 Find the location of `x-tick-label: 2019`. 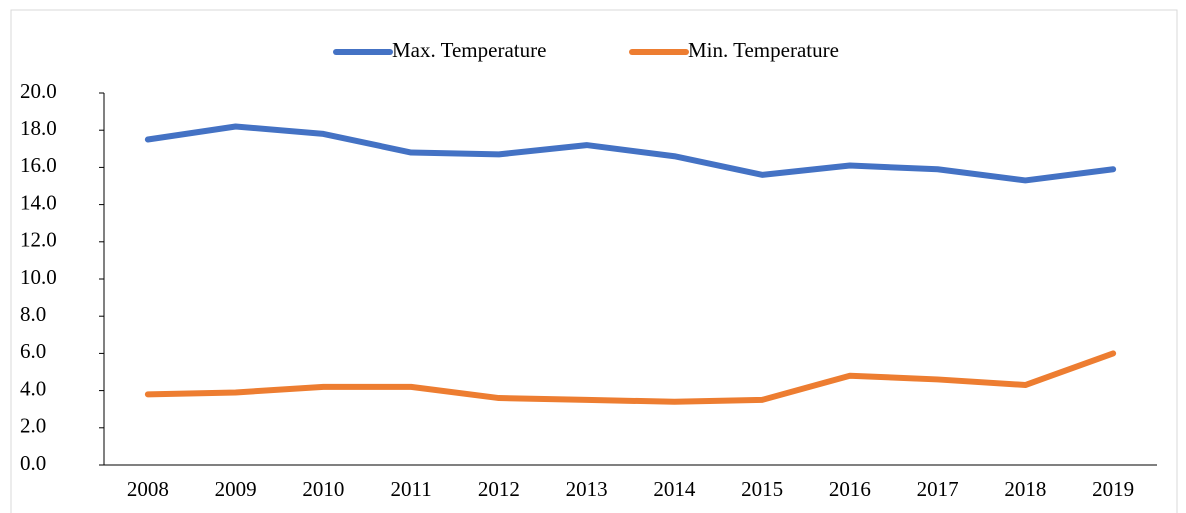

x-tick-label: 2019 is located at coordinates (1113, 489).